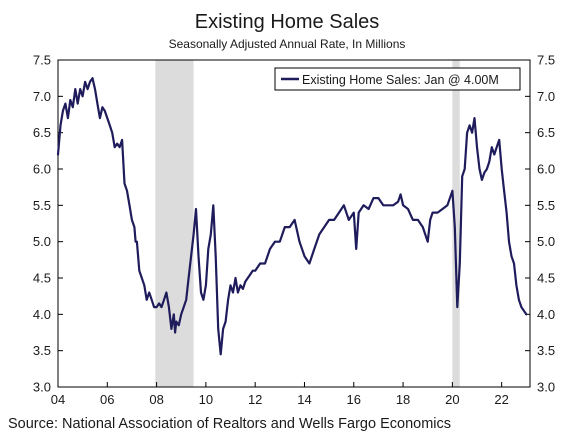 This screenshot has height=438, width=575. Describe the element at coordinates (540, 224) in the screenshot. I see `y-axis-right-ticks: 3.0 3.5 4.0 4.5 5.0 5.5 6.0 6.5 7.0 7.5` at that location.